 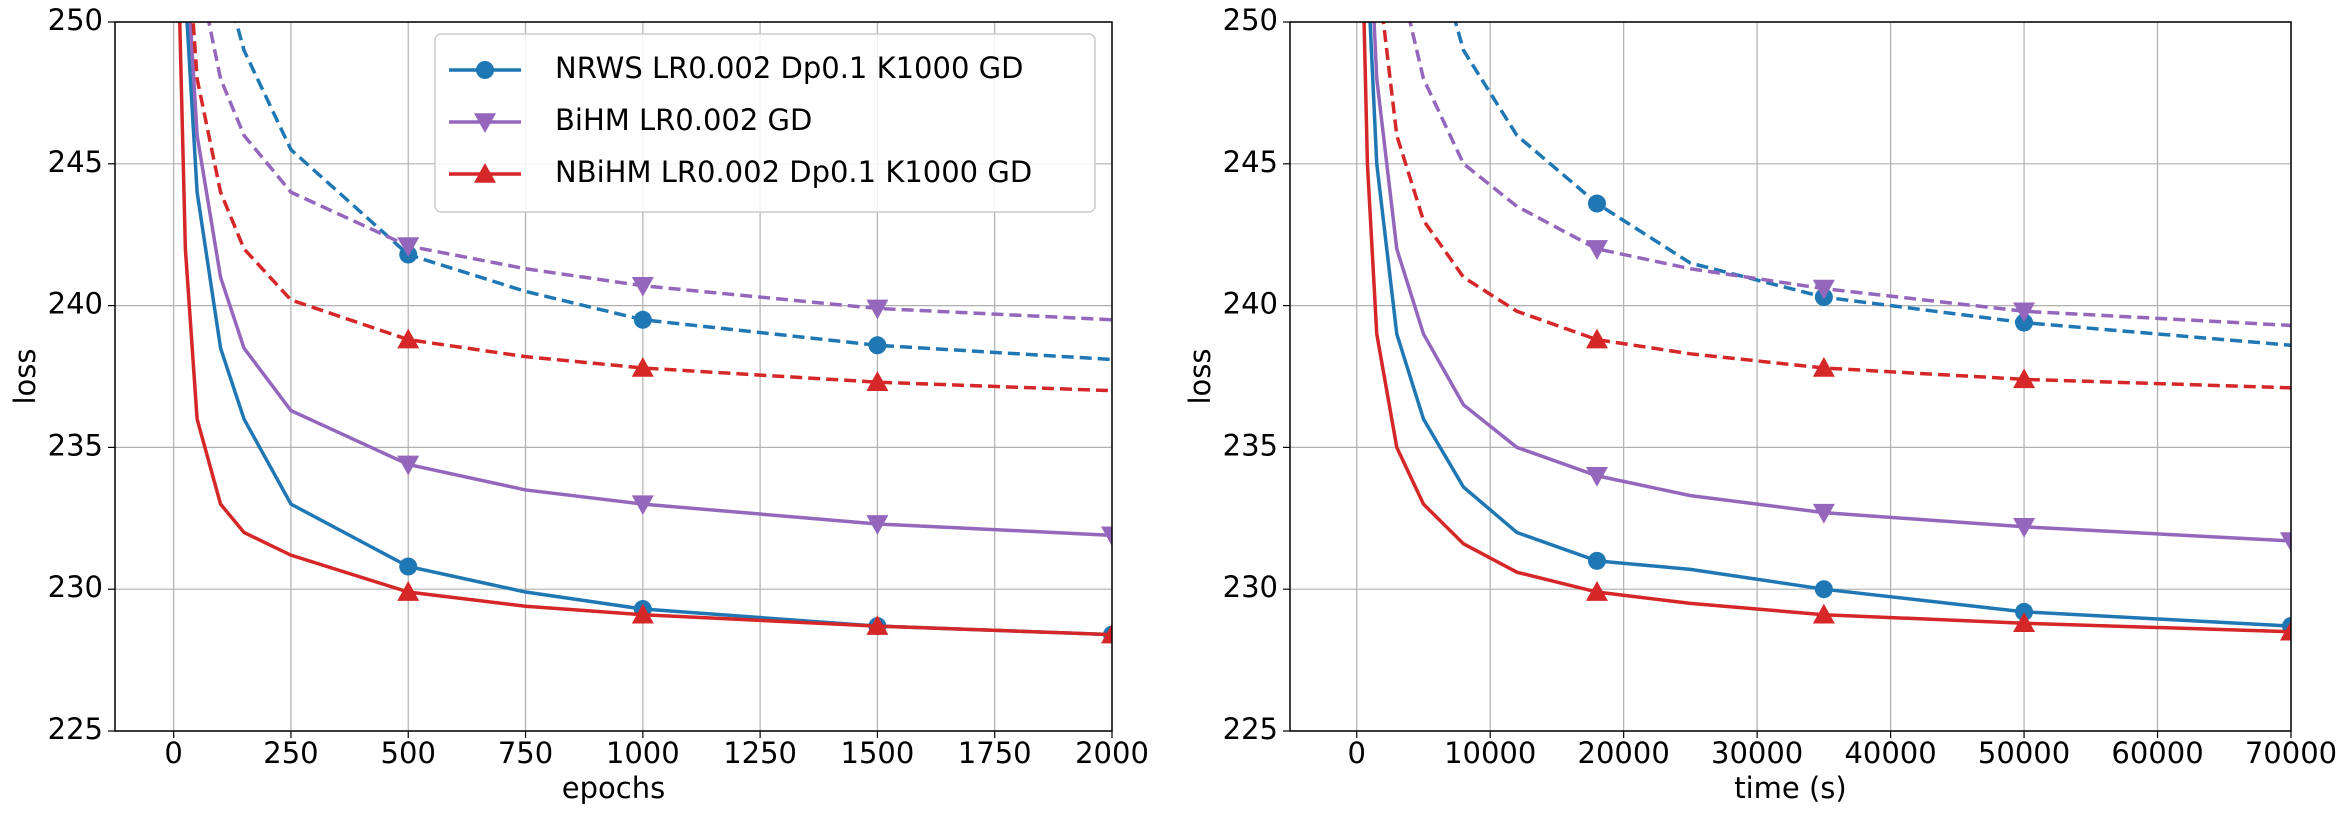 I want to click on x-tick-label: 30000, so click(x=1757, y=753).